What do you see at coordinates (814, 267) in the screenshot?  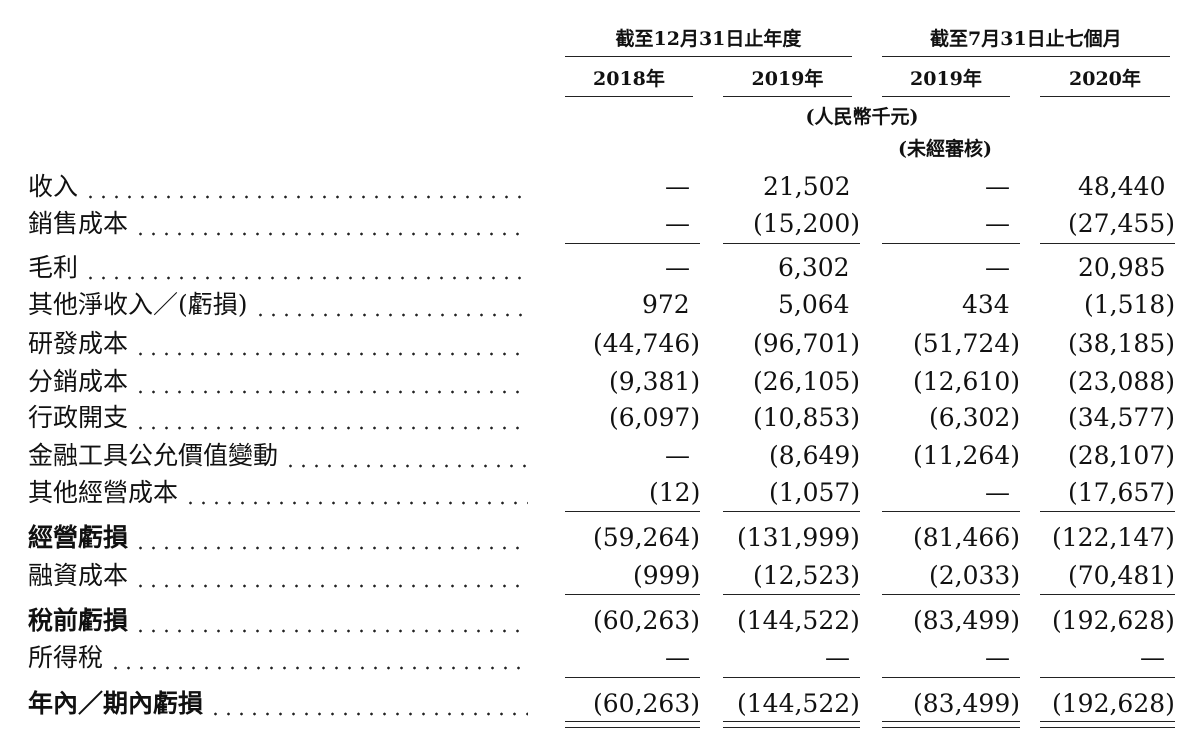 I see `cell-value: 6,302` at bounding box center [814, 267].